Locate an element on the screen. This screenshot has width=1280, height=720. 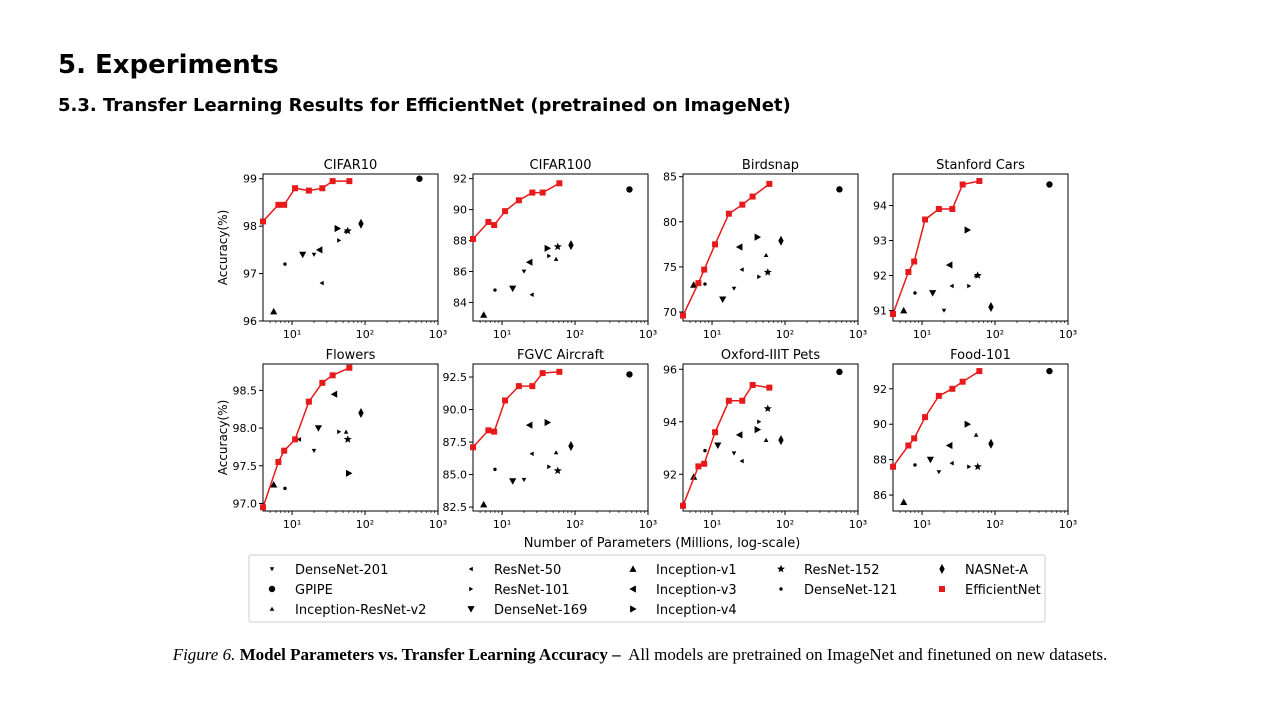
y-tick-label: 85 is located at coordinates (670, 177).